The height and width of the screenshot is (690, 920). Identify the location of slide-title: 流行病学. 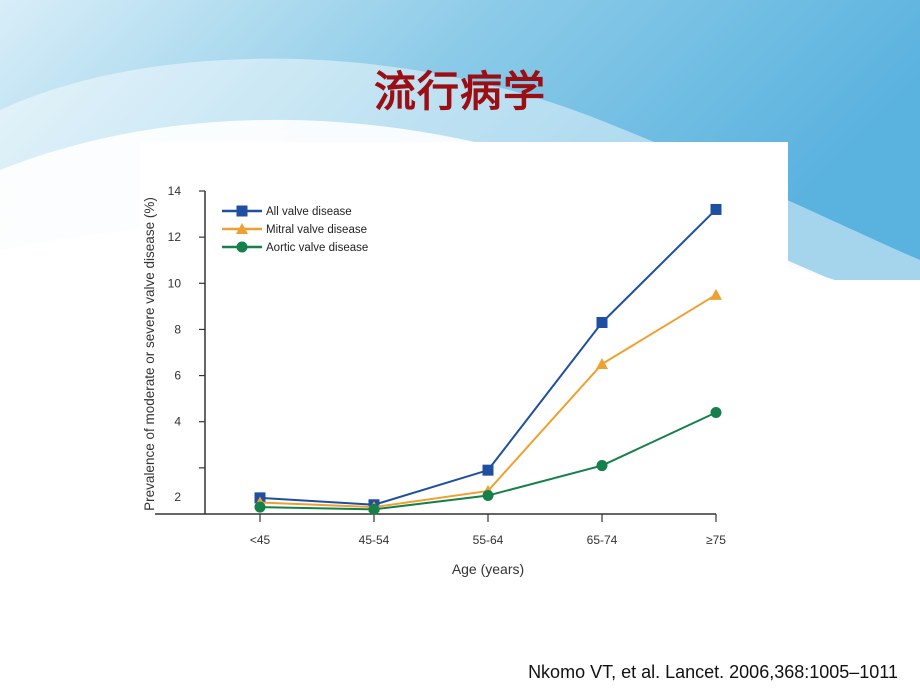
(459, 91).